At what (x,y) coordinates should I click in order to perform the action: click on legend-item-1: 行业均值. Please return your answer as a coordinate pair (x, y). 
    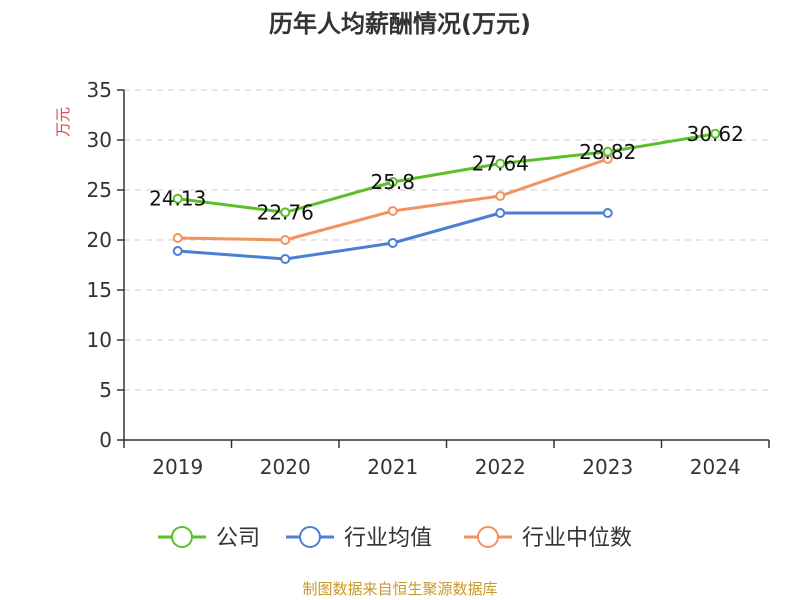
    Looking at the image, I should click on (359, 538).